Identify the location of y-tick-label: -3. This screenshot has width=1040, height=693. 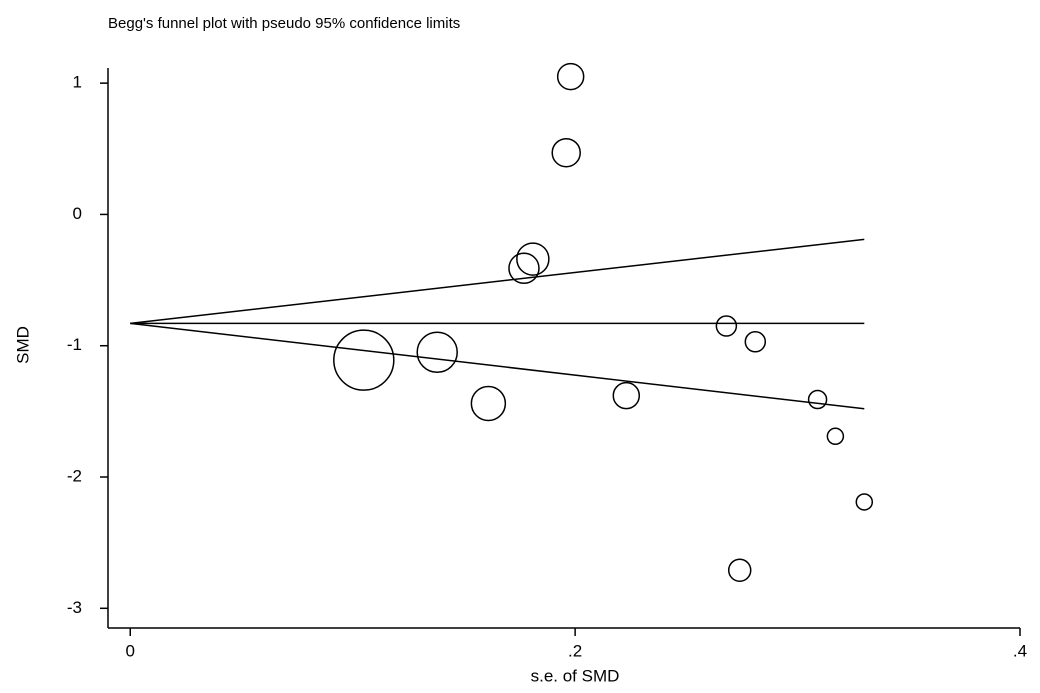
(74, 607).